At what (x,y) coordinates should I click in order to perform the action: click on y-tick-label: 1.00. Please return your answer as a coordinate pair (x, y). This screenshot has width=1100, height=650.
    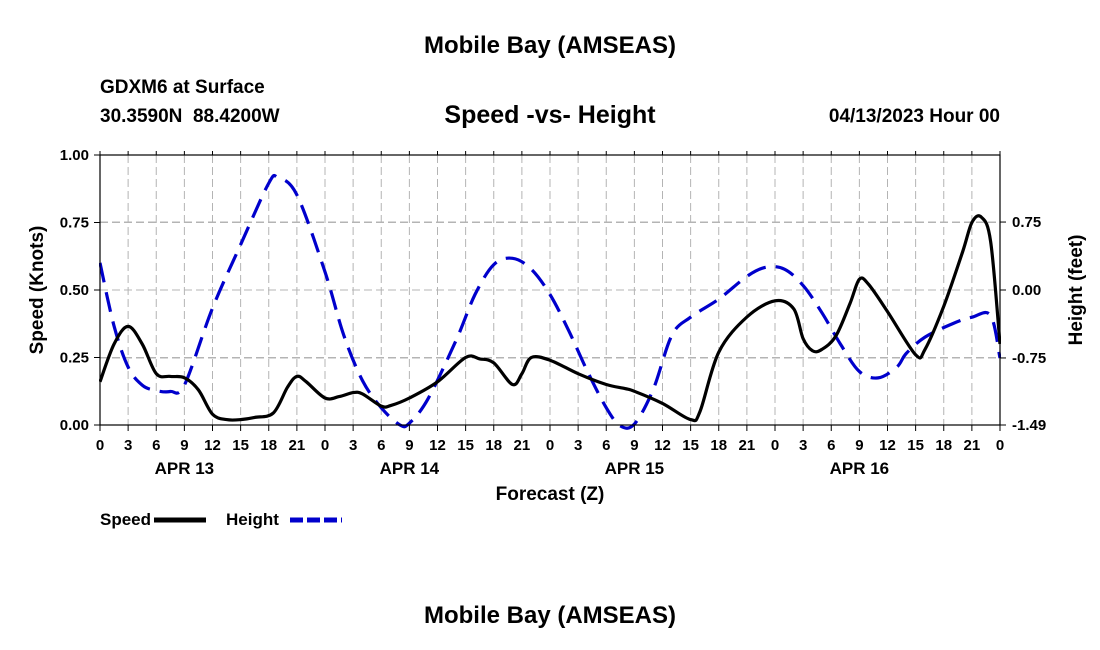
    Looking at the image, I should click on (74, 155).